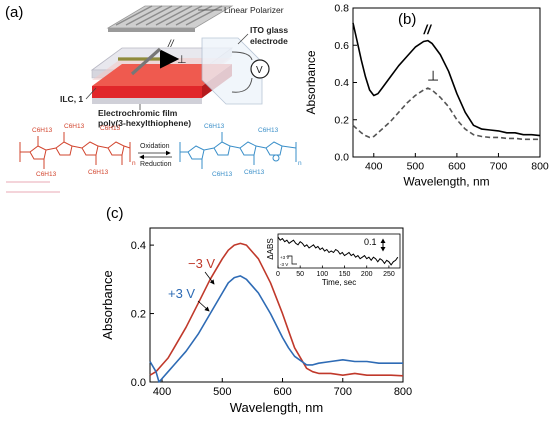 This screenshot has height=427, width=550. What do you see at coordinates (74, 126) in the screenshot?
I see `substituent-reduced-2: C6H13` at bounding box center [74, 126].